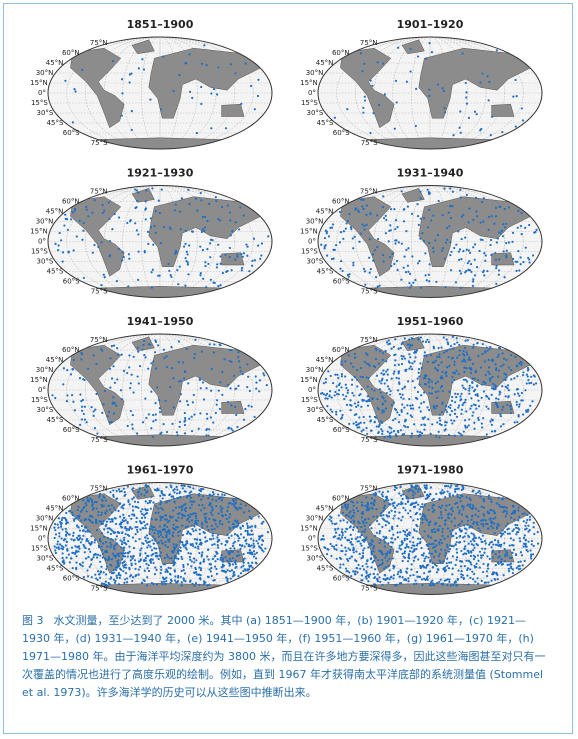  I want to click on lat-label: 0°, so click(42, 93).